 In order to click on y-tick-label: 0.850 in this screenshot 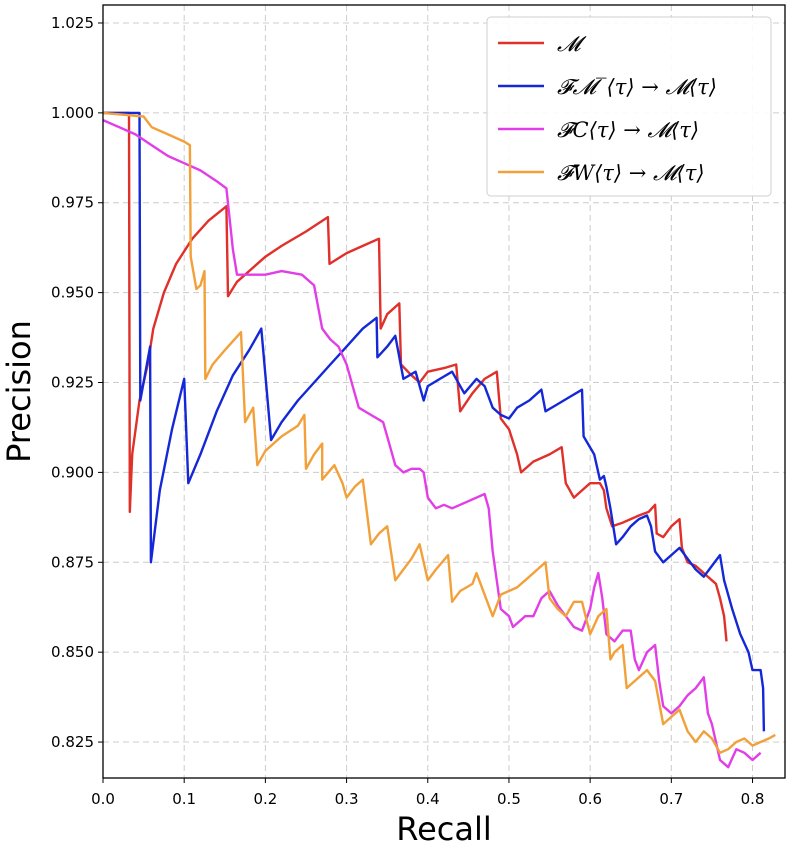, I will do `click(72, 652)`.